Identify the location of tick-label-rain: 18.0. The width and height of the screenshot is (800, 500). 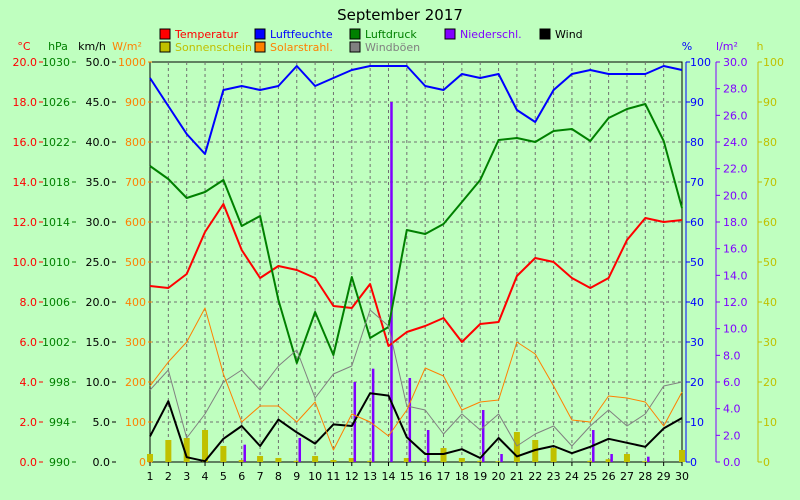
(735, 222).